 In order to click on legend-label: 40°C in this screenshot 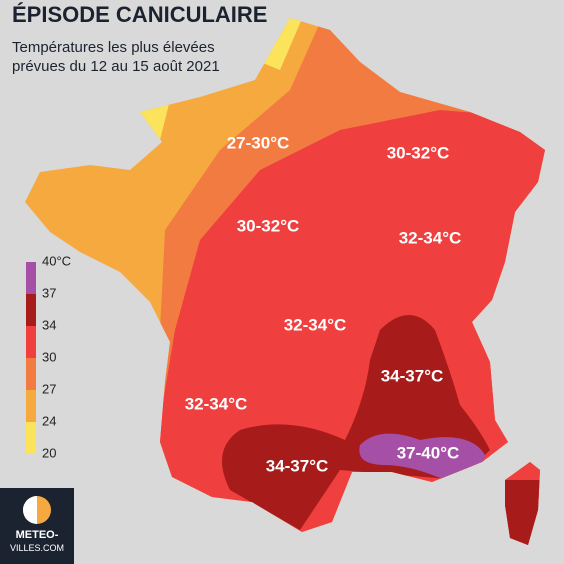, I will do `click(56, 260)`.